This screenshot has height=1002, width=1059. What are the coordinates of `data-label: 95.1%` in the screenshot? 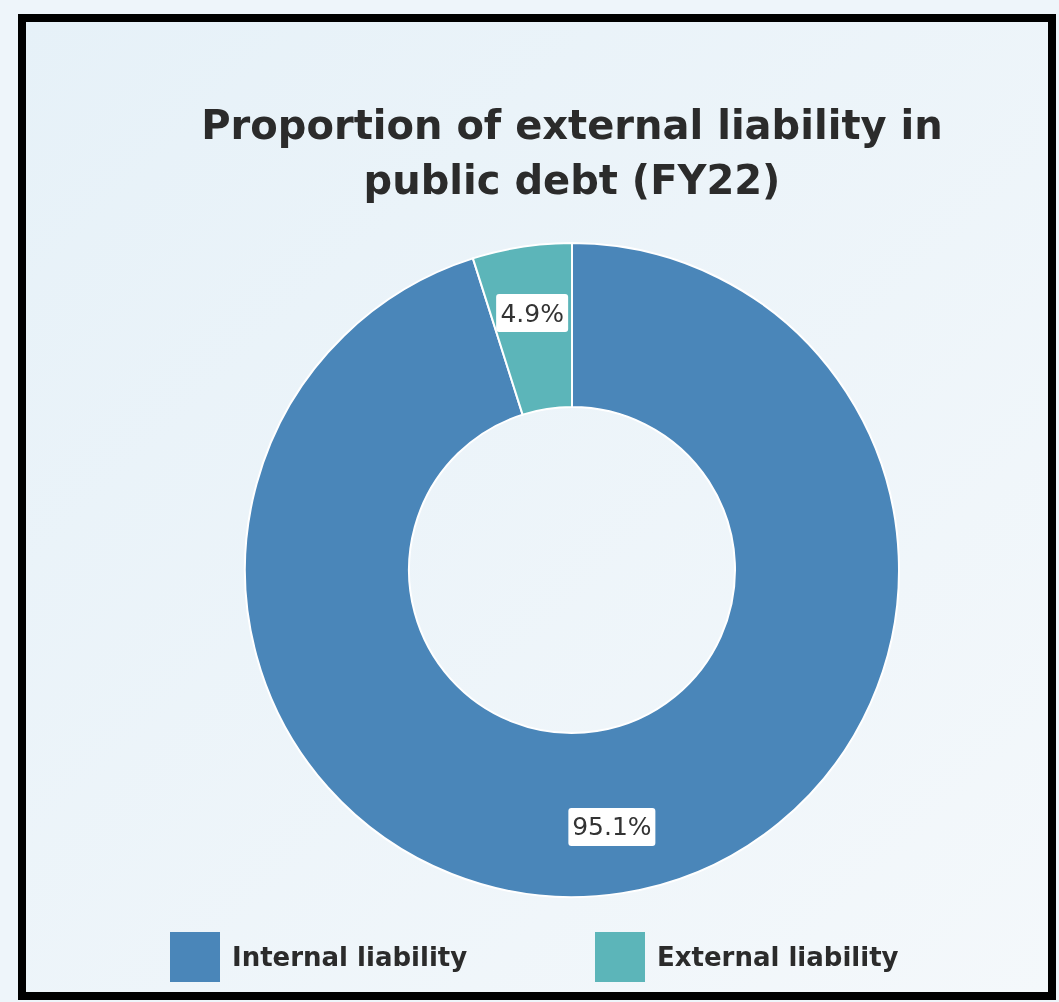 It's located at (612, 827).